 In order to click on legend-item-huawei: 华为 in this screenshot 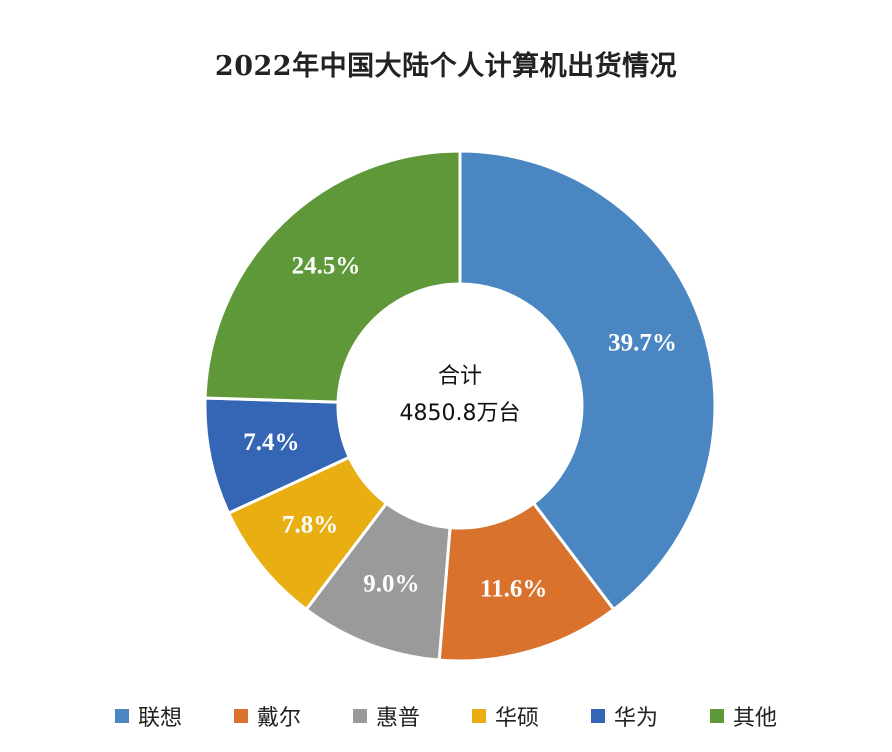, I will do `click(624, 716)`.